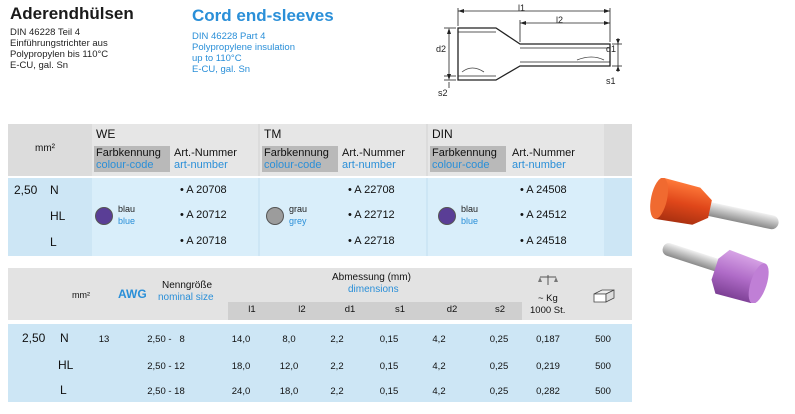 This screenshot has height=414, width=795. Describe the element at coordinates (64, 338) in the screenshot. I see `row-type: N` at that location.